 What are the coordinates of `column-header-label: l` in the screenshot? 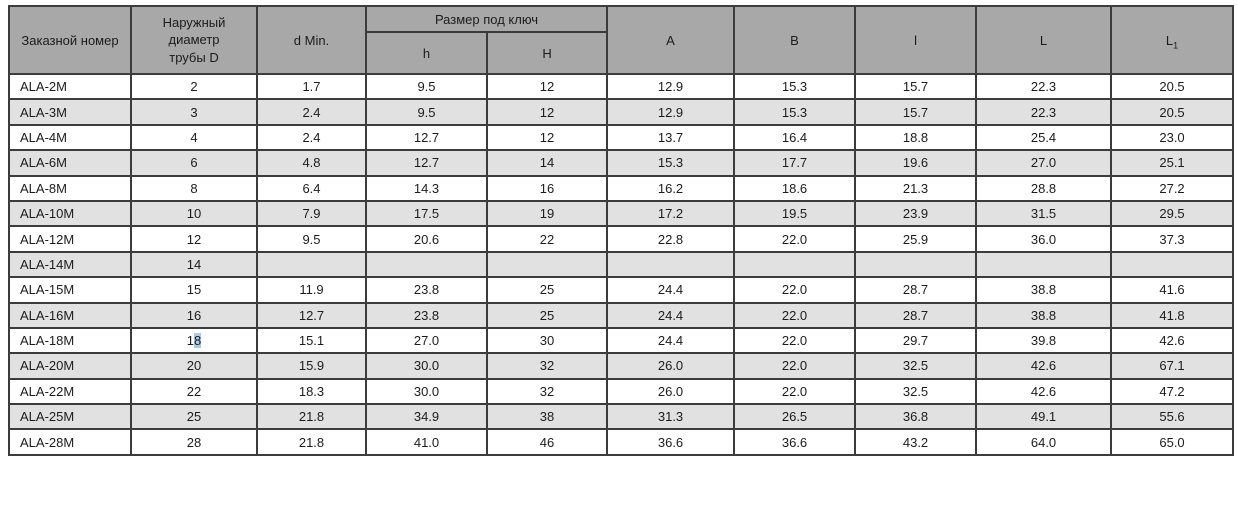 It's located at (915, 40).